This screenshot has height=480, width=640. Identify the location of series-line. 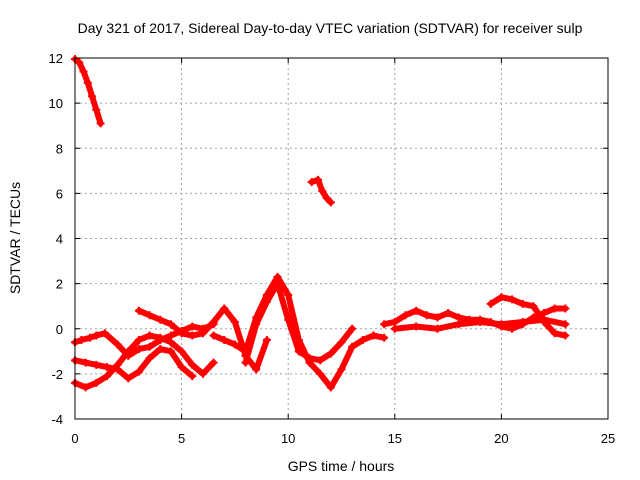
(144, 361).